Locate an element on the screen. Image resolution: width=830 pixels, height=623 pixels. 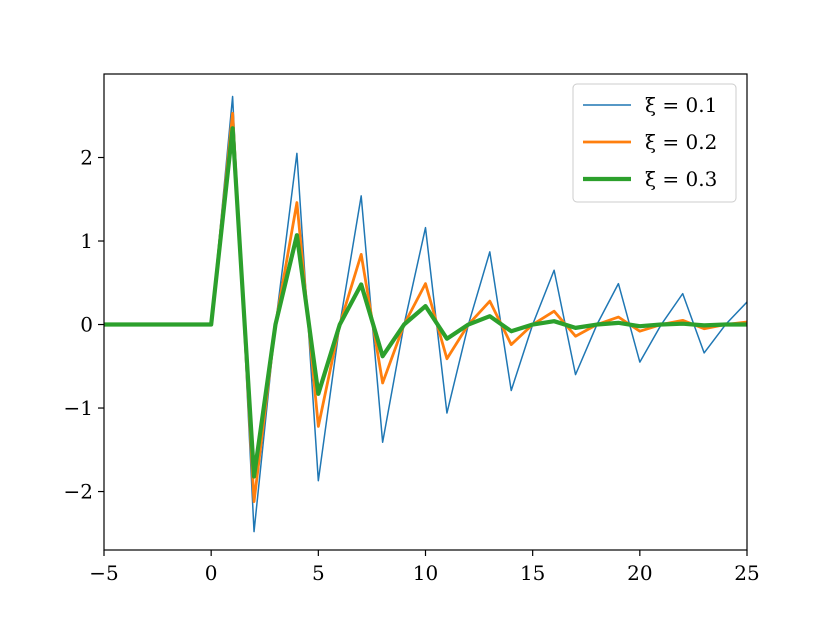
y-tick-label: 0 is located at coordinates (86, 325).